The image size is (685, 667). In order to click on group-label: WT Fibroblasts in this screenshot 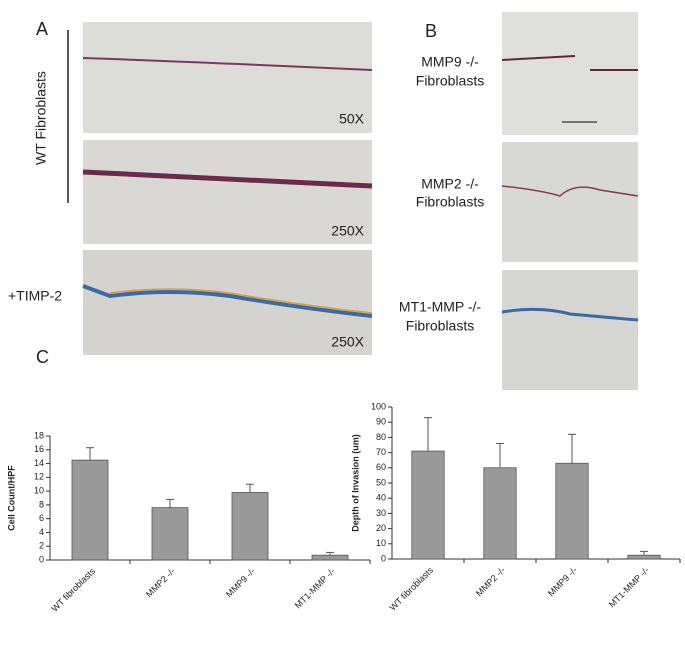, I will do `click(41, 118)`.